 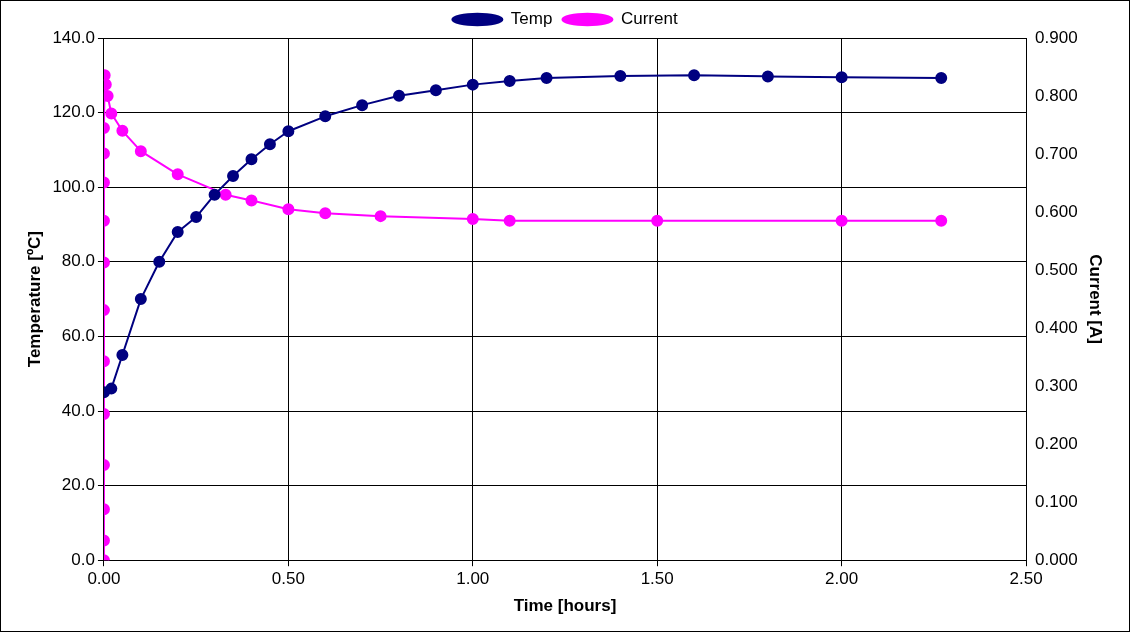 I want to click on legend-label: Temp, so click(x=531, y=19).